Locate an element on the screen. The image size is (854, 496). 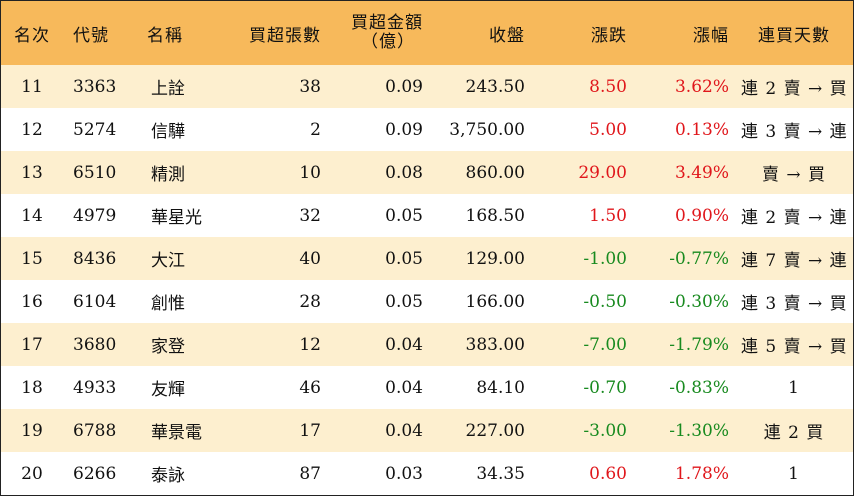
code-cell: 8436 is located at coordinates (95, 258).